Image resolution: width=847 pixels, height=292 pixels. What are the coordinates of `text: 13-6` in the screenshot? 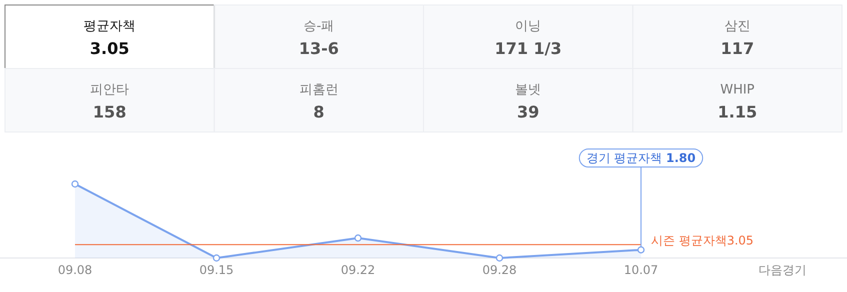 It's located at (318, 48).